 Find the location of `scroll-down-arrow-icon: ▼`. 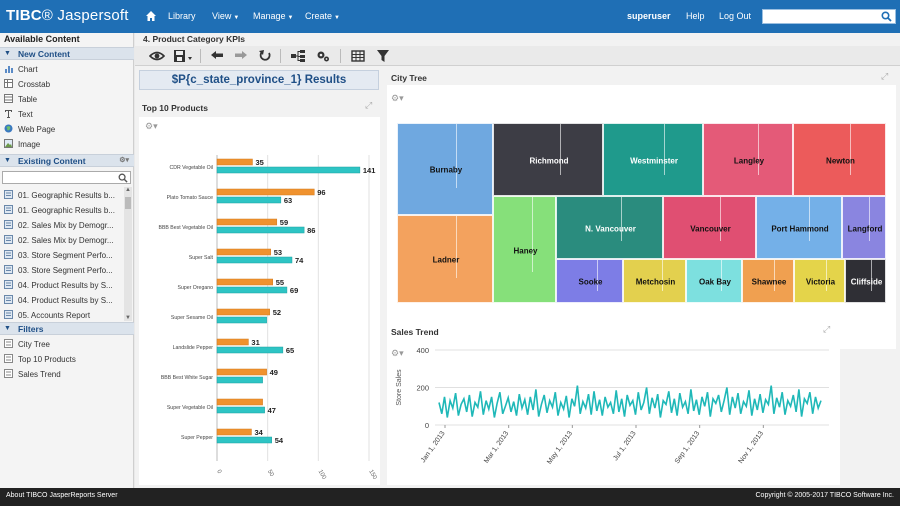

scroll-down-arrow-icon: ▼ is located at coordinates (128, 318).